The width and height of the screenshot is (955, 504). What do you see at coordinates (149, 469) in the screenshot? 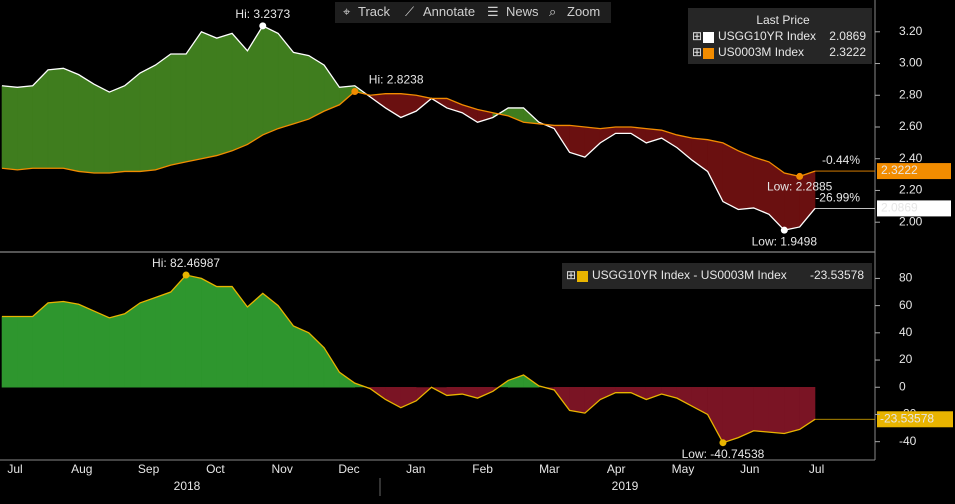
I see `x-tick-label: Sep` at bounding box center [149, 469].